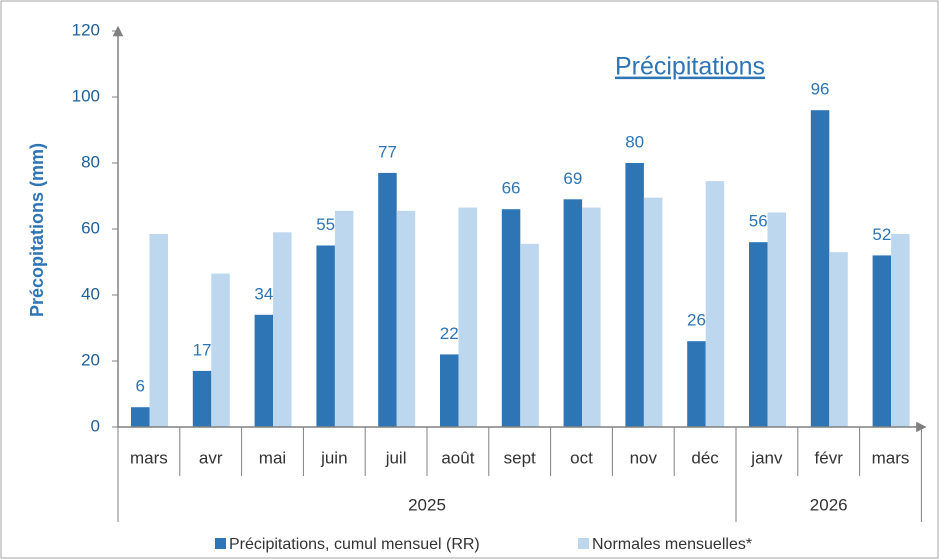  What do you see at coordinates (829, 457) in the screenshot?
I see `x-tick-label: févr` at bounding box center [829, 457].